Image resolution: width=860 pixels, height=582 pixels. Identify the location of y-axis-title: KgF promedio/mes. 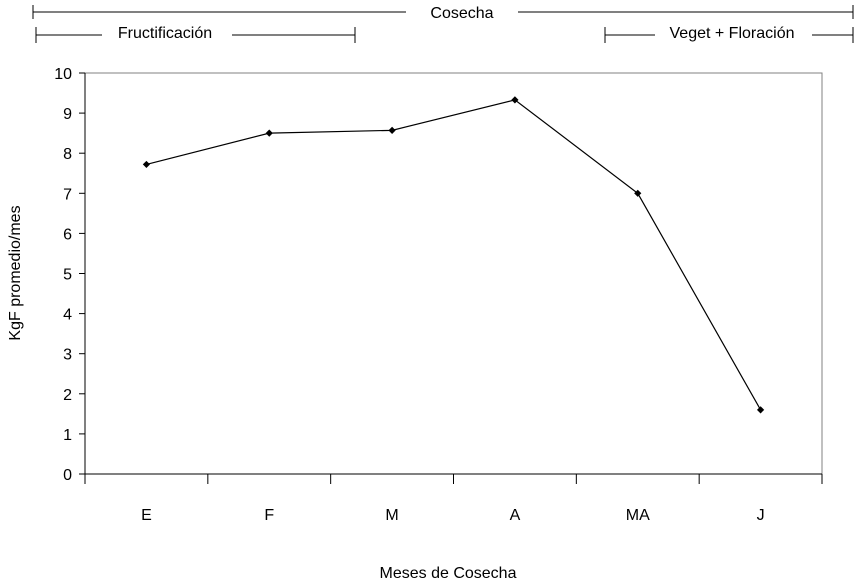
(15, 272).